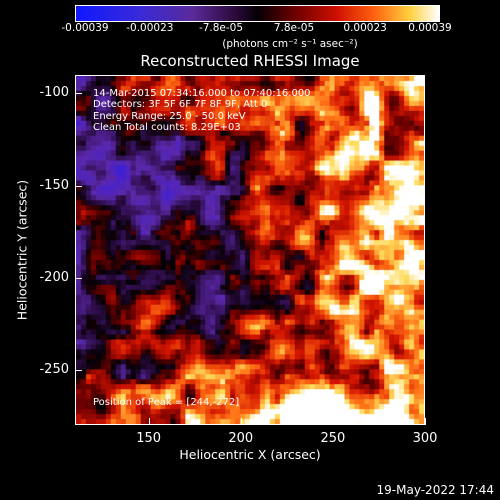  I want to click on plot-title: Reconstructed RHESSI Image, so click(250, 61).